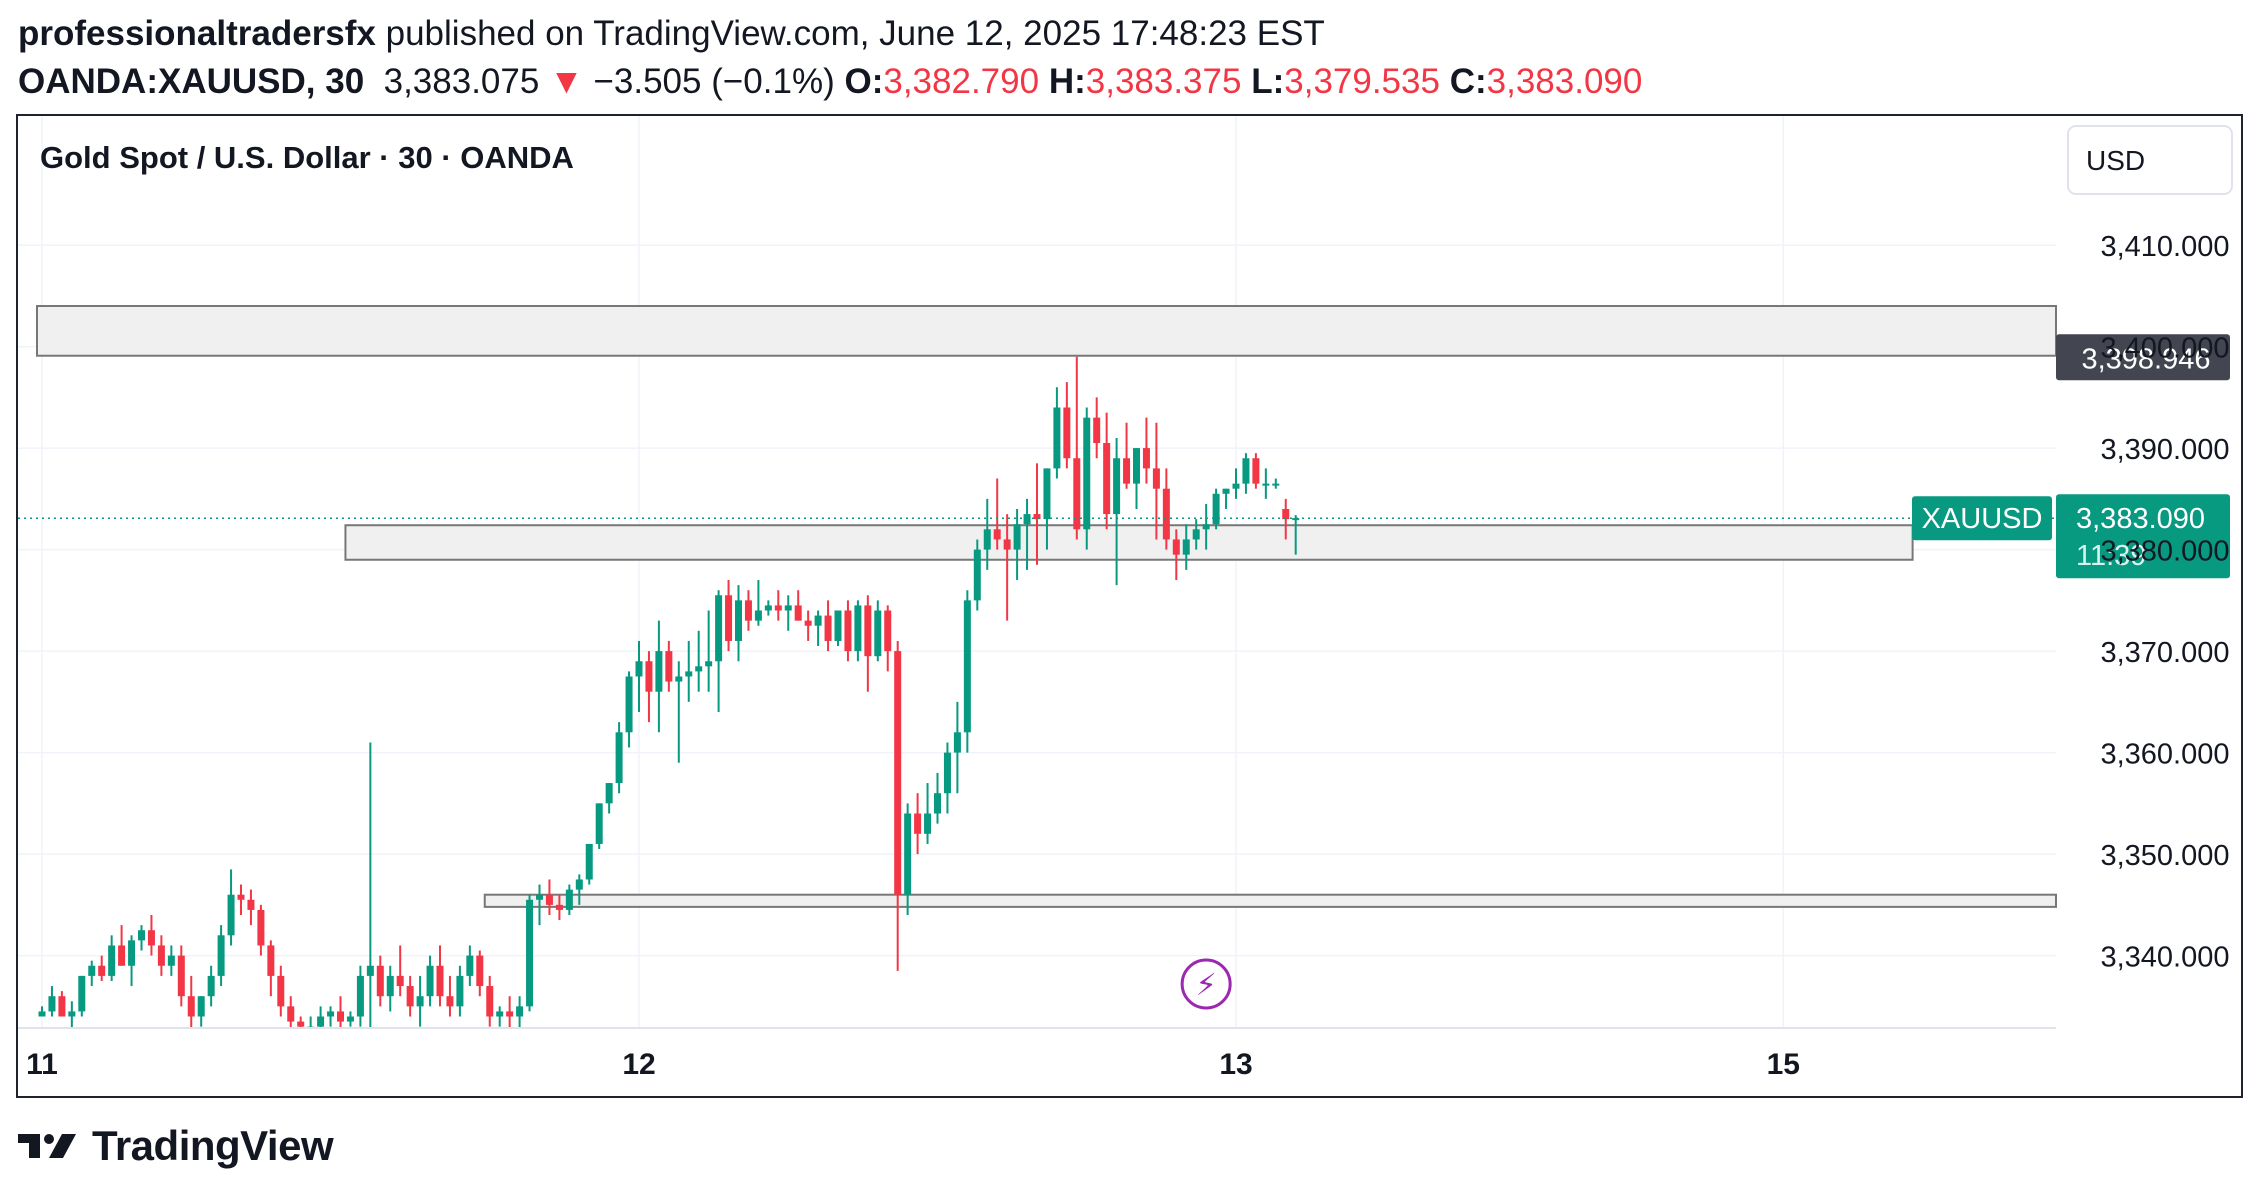  Describe the element at coordinates (1163, 81) in the screenshot. I see `high-value: 3,383.375` at that location.